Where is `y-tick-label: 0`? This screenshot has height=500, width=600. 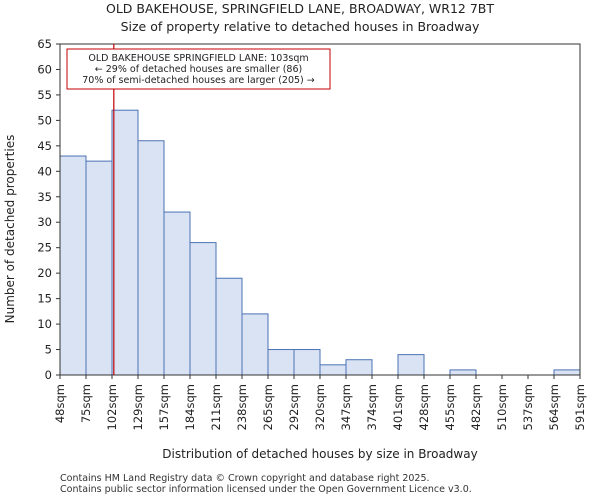
y-tick-label: 0 is located at coordinates (48, 375).